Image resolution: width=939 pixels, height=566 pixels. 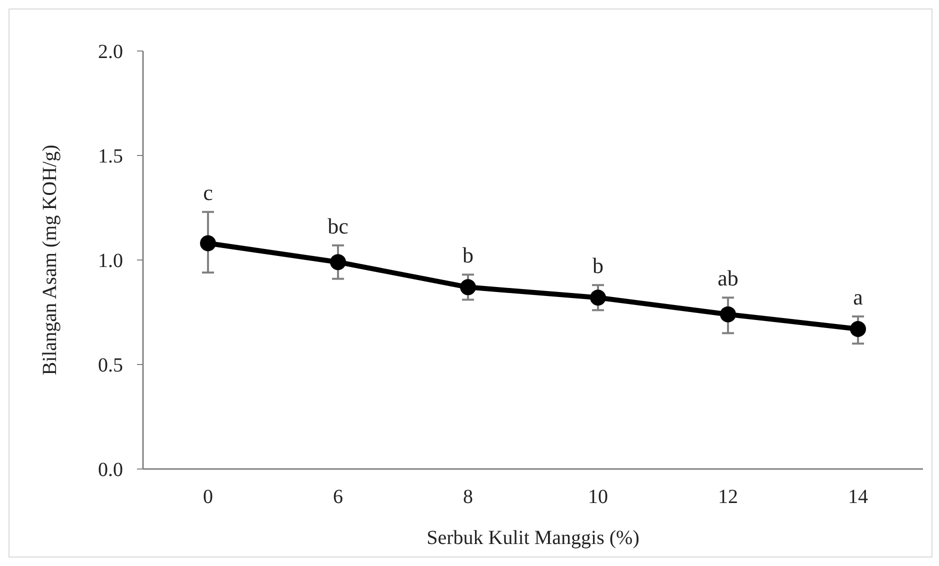 I want to click on x-axis-title: Serbuk Kulit Manggis (%), so click(x=533, y=538).